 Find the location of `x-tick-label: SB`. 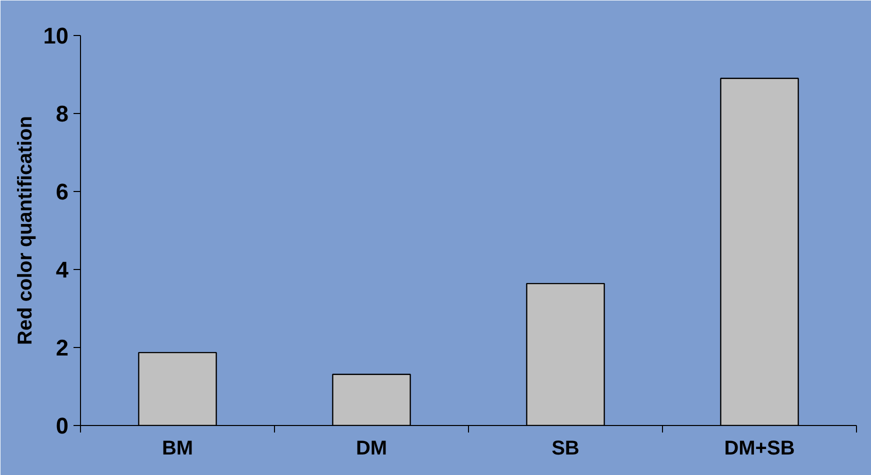

x-tick-label: SB is located at coordinates (566, 449).